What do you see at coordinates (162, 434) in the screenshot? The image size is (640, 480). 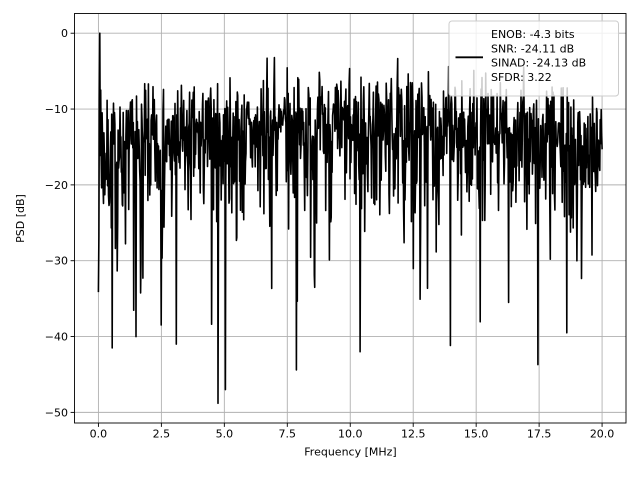 I see `x-tick-label: 2.5` at bounding box center [162, 434].